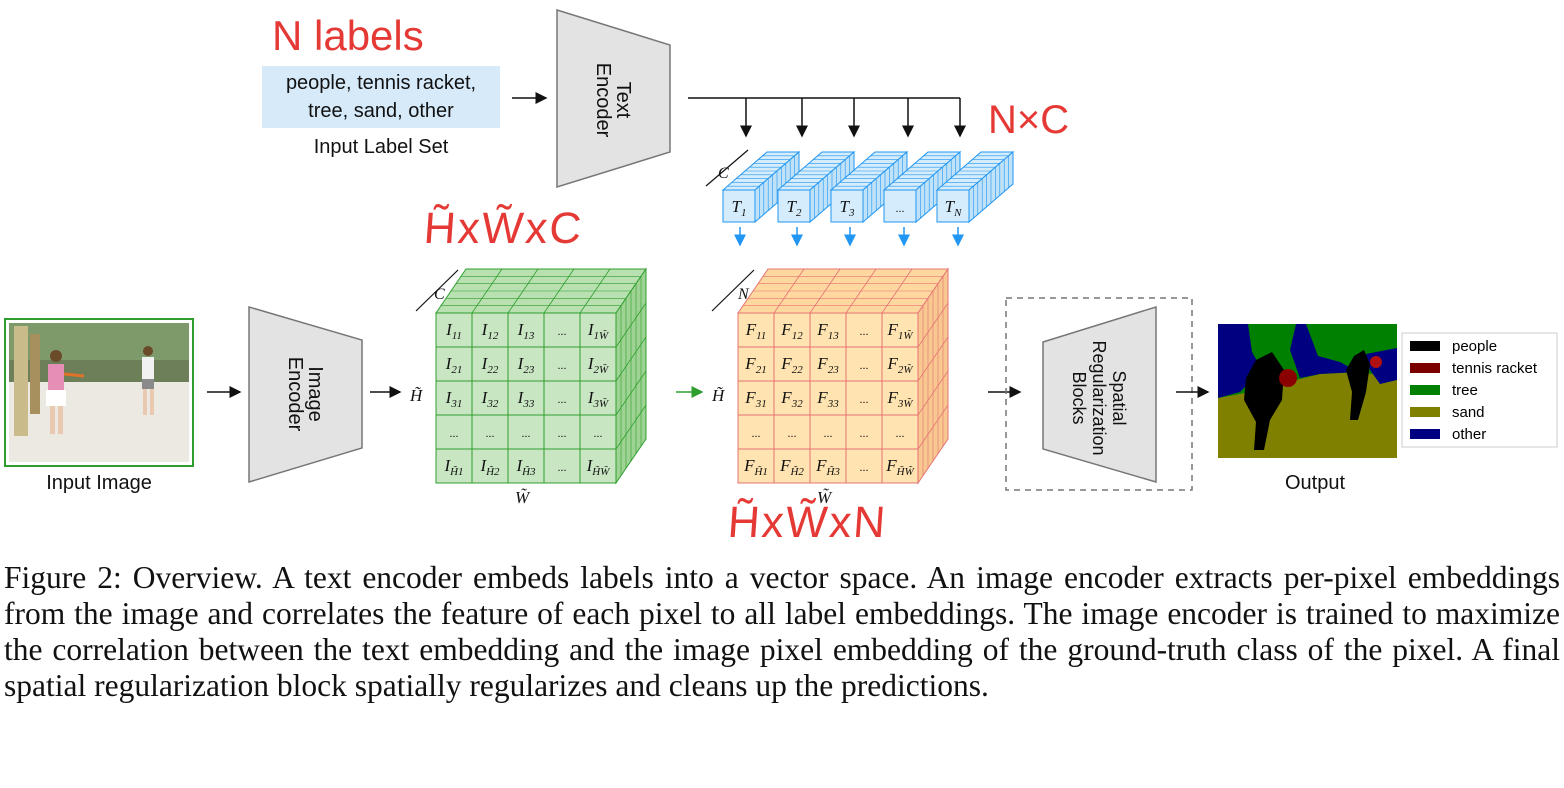  What do you see at coordinates (603, 100) in the screenshot?
I see `text-encoder-label-line-2: Encoder` at bounding box center [603, 100].